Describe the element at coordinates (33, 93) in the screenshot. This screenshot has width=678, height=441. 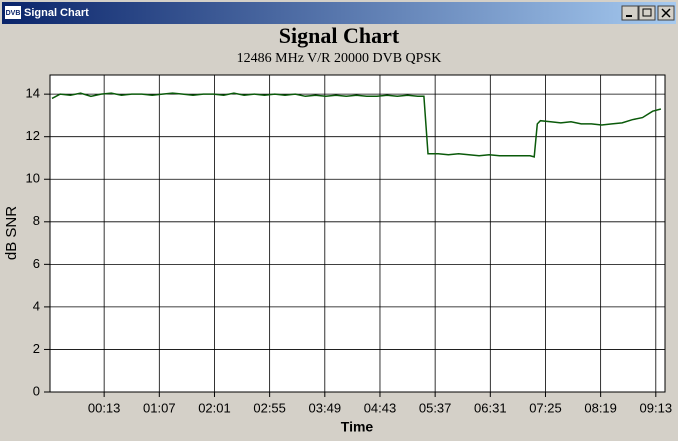
I see `y-tick-label: 14` at that location.